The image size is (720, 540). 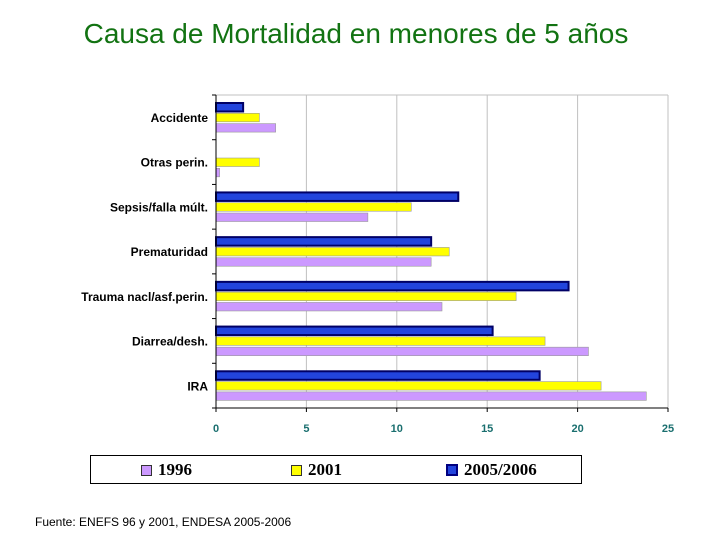 I want to click on bar-accidente-1996, so click(x=245, y=128).